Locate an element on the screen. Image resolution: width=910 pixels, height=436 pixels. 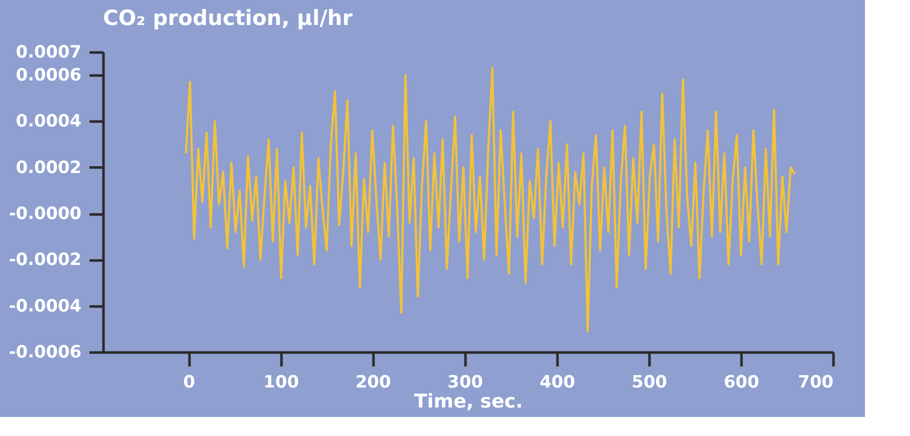
y-tick-label: -0.0000 is located at coordinates (45, 214).